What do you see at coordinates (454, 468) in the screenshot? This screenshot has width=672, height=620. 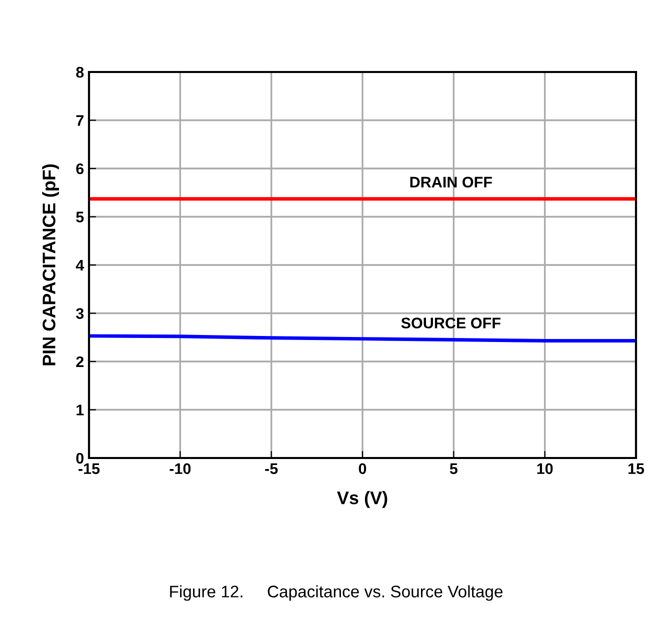 I see `x-tick-label: 5` at bounding box center [454, 468].